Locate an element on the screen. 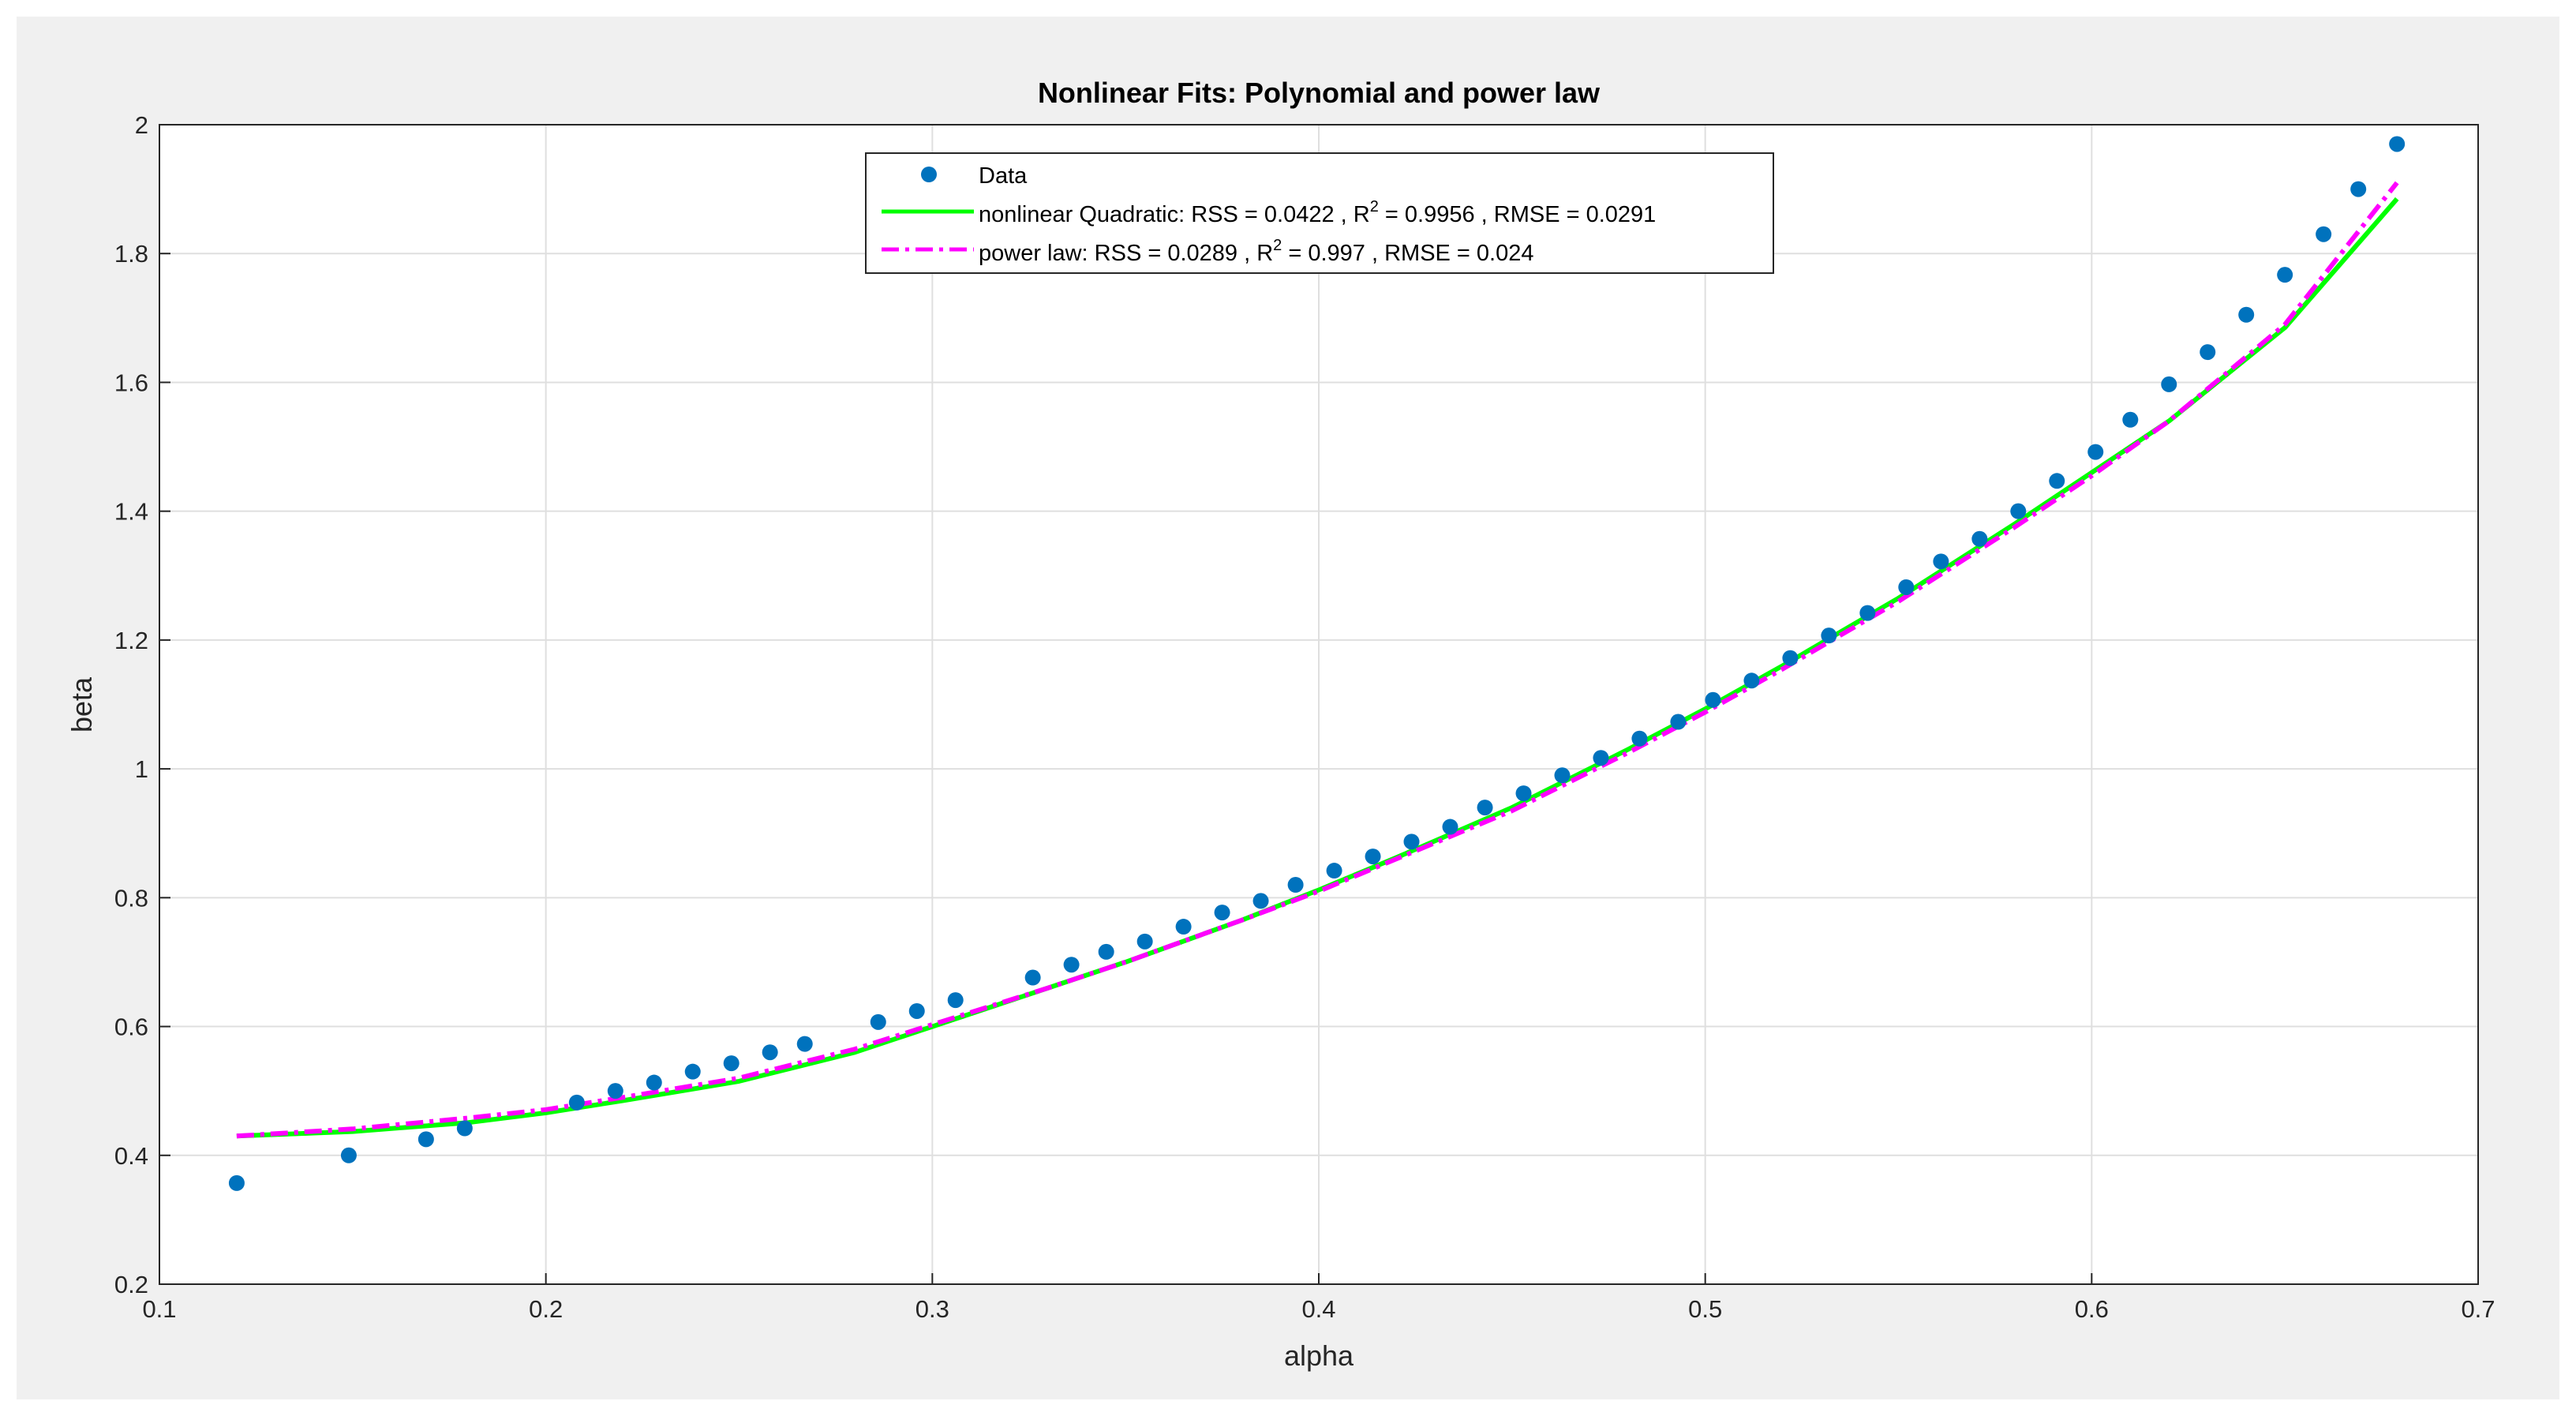  legend-quadratic-sup: 2 is located at coordinates (1374, 206).